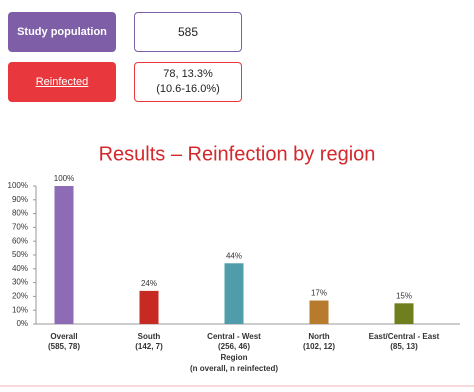 The height and width of the screenshot is (392, 474). I want to click on study-label: Study population, so click(62, 31).